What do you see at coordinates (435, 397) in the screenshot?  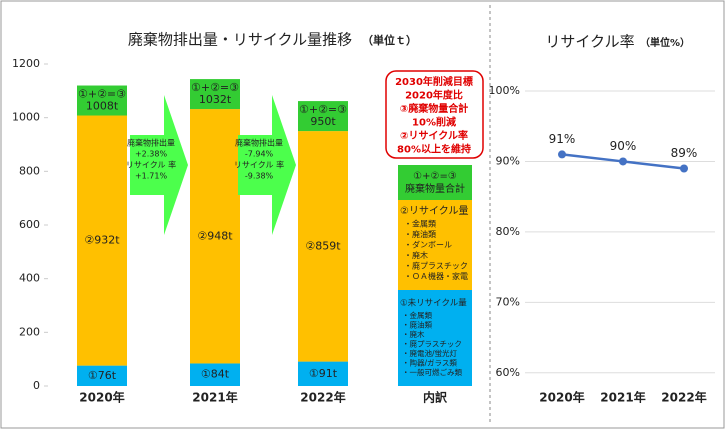 I see `x-tick-label: 内訳` at bounding box center [435, 397].